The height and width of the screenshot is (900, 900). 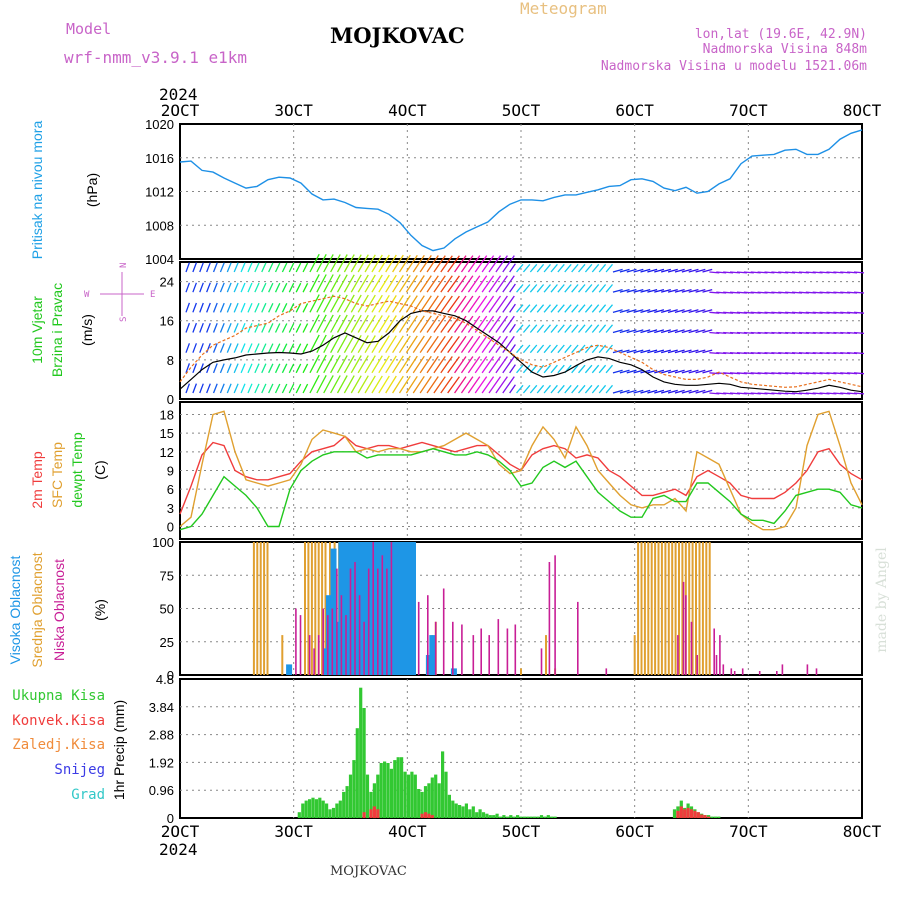 What do you see at coordinates (155, 57) in the screenshot?
I see `model-name: wrf-nmm_v3.9.1 e1km` at bounding box center [155, 57].